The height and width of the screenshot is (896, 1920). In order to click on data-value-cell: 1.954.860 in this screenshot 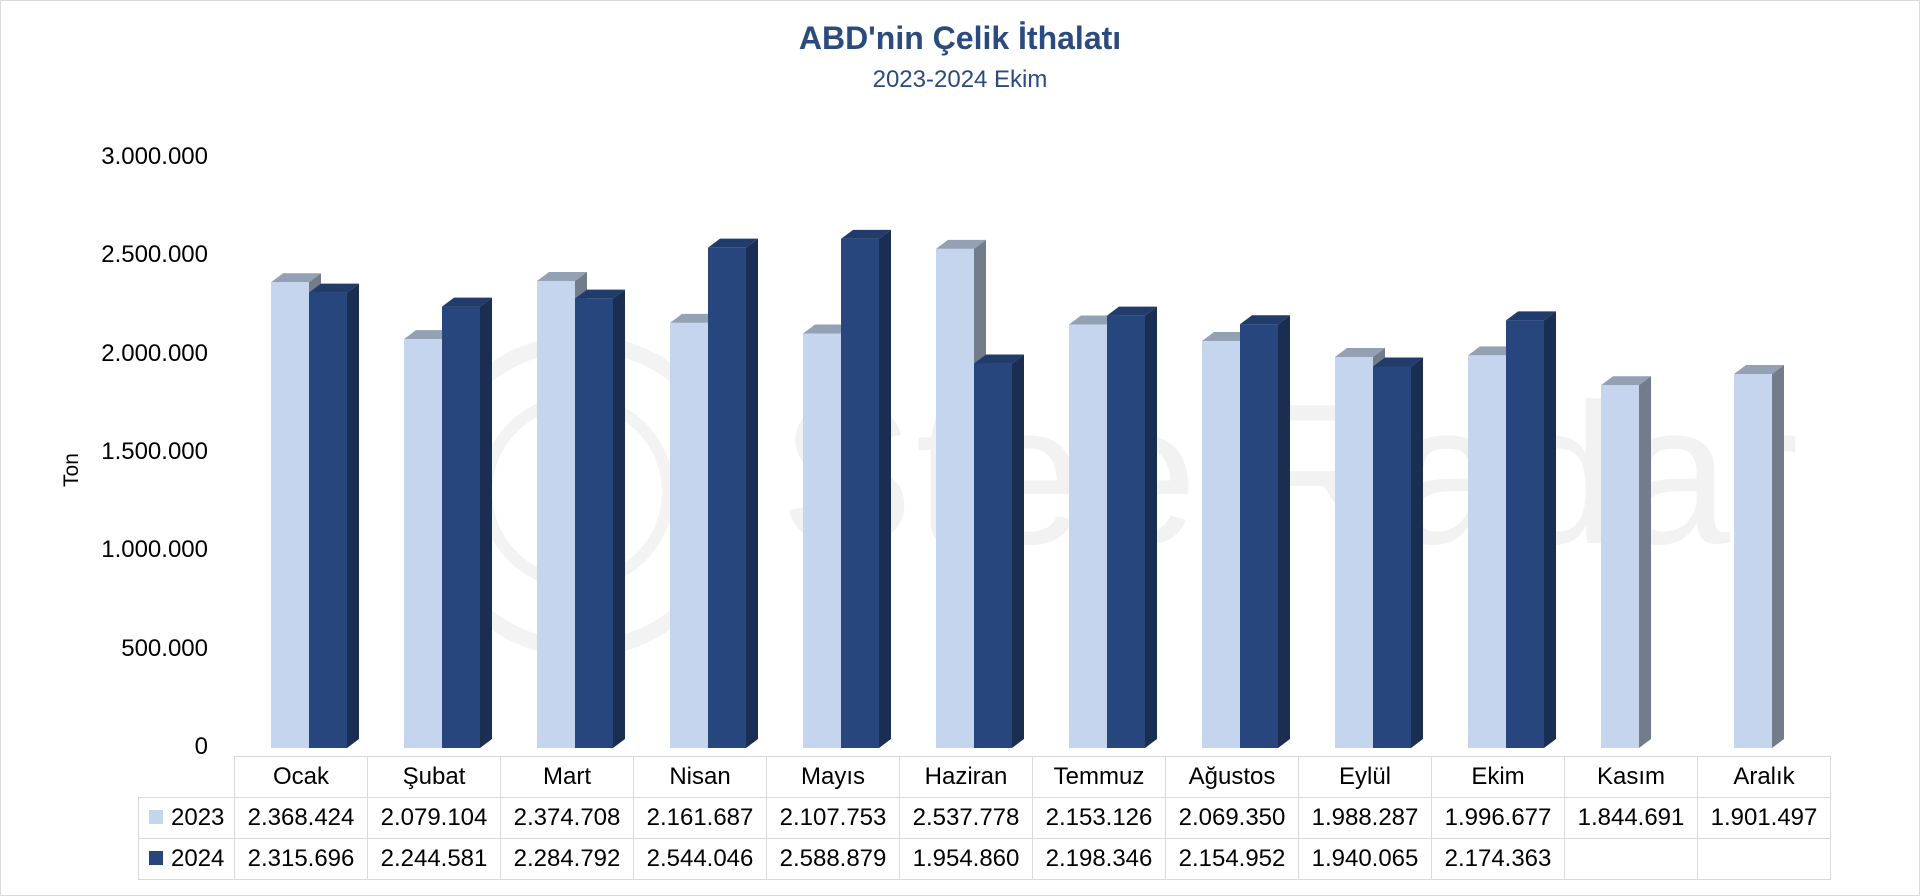, I will do `click(966, 859)`.